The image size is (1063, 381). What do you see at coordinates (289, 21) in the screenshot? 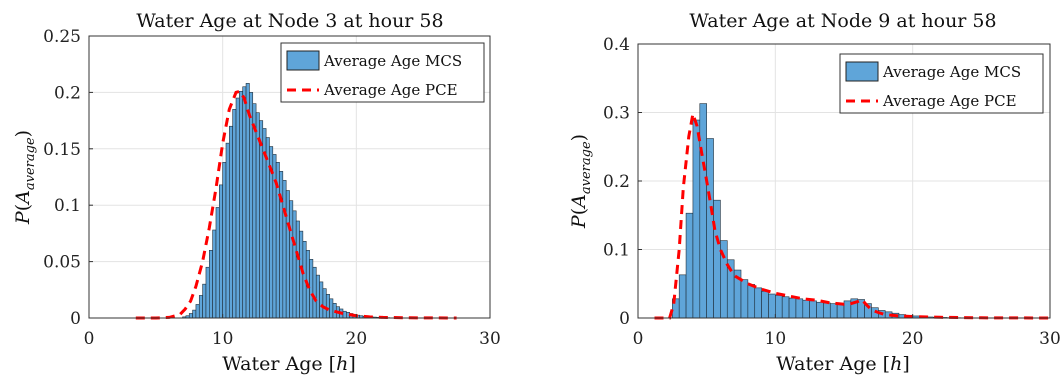
I see `chart-title: Water Age at Node 3 at hour 58` at bounding box center [289, 21].